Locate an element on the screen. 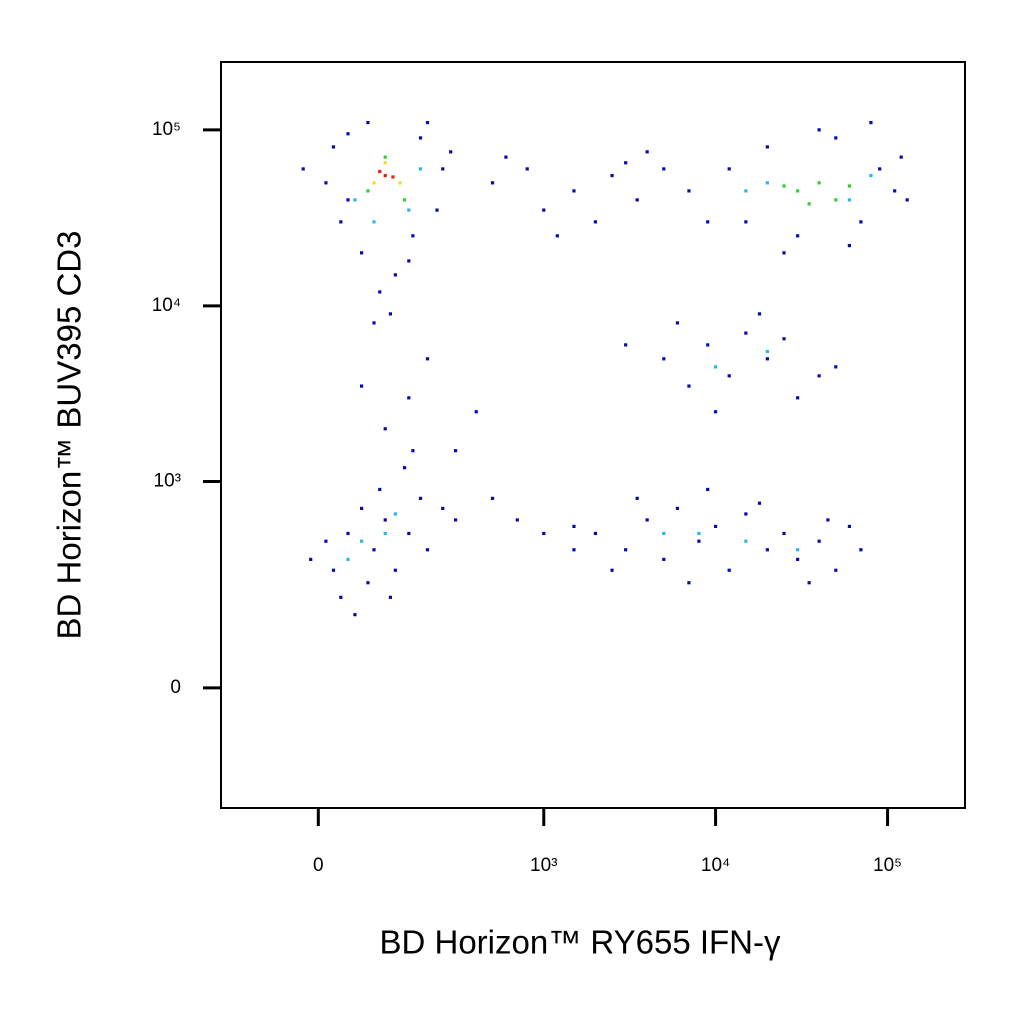  y-tick-label: 10³ is located at coordinates (167, 481).